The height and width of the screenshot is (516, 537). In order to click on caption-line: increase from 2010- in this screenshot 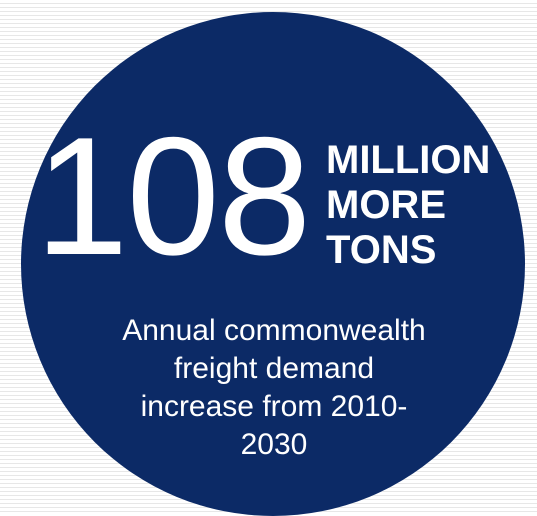, I will do `click(274, 406)`.